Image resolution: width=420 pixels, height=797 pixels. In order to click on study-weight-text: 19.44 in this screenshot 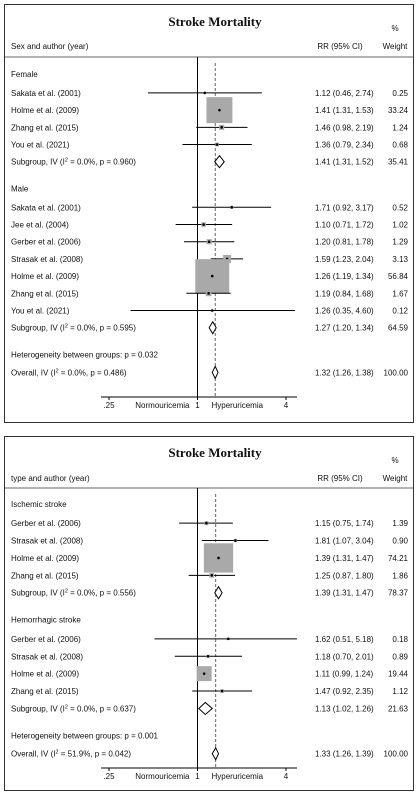, I will do `click(398, 674)`.